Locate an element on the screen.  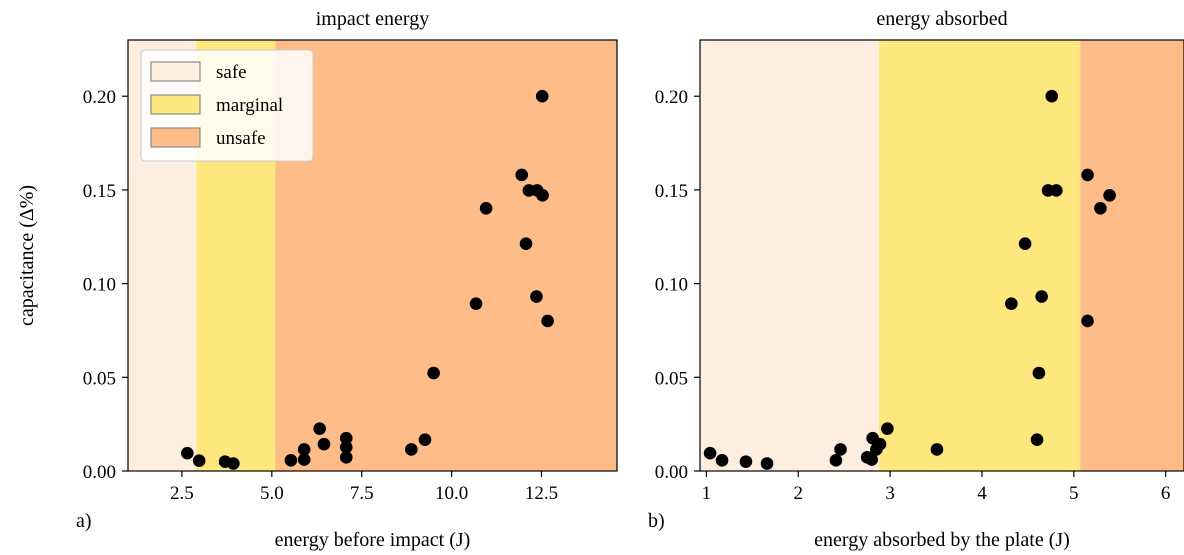
x-tick-label: 3 is located at coordinates (890, 493).